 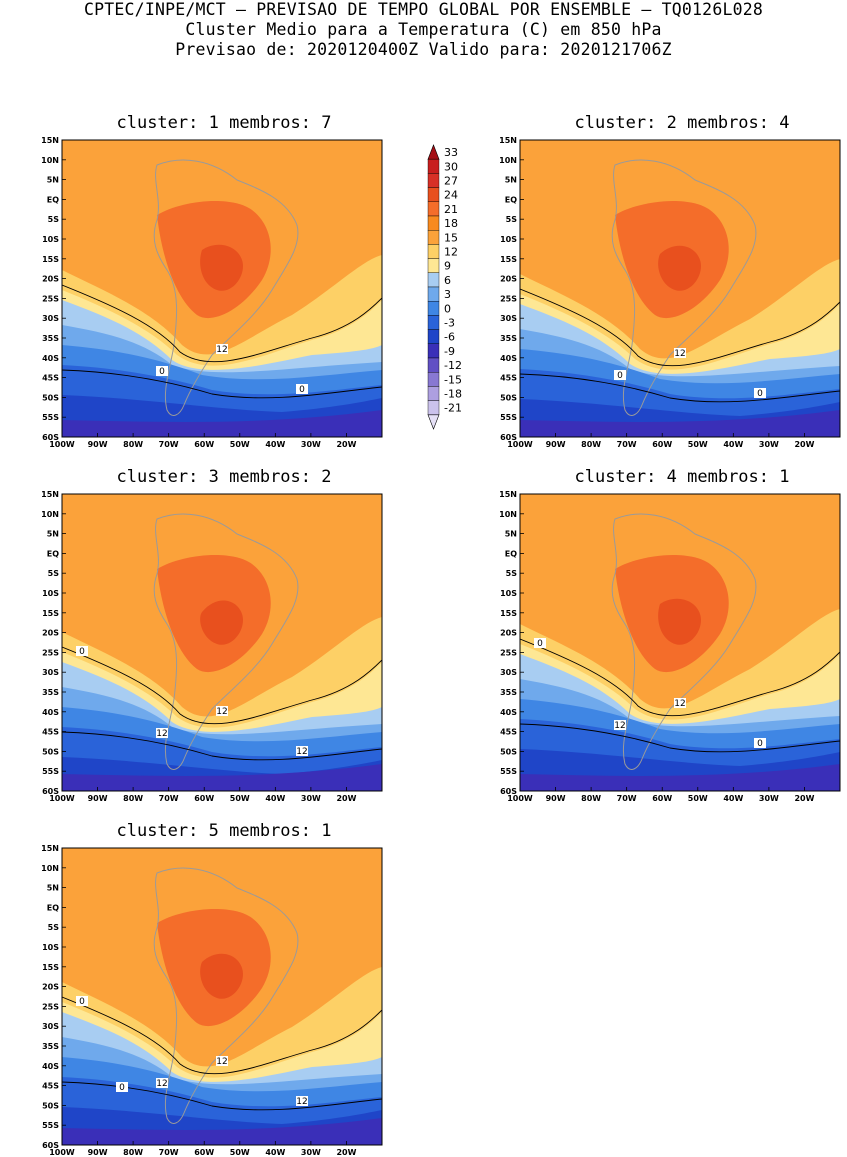 What do you see at coordinates (453, 365) in the screenshot?
I see `colorbar-label: -12` at bounding box center [453, 365].